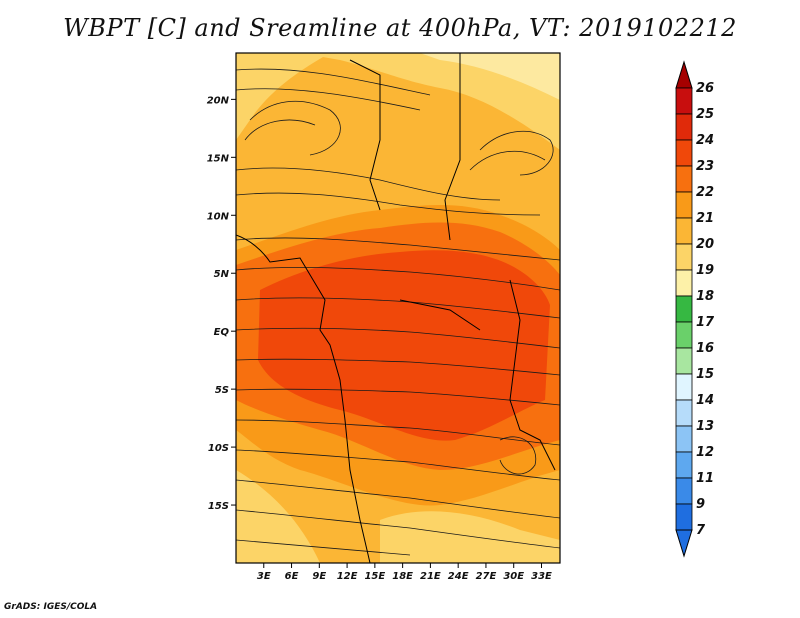  I want to click on colorbar-label: 14, so click(705, 400).